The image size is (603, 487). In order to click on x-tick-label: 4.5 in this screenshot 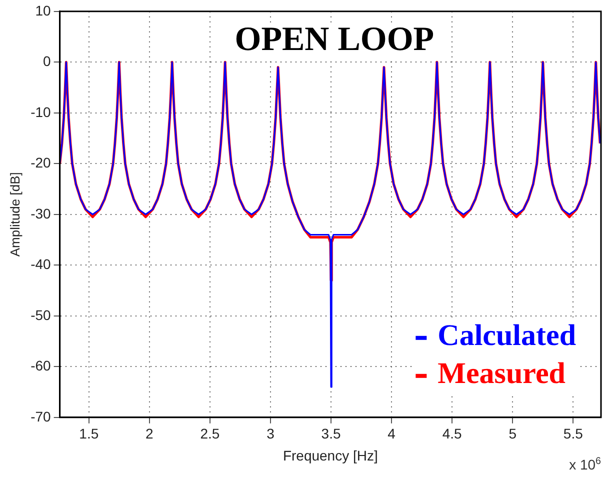, I will do `click(452, 434)`.